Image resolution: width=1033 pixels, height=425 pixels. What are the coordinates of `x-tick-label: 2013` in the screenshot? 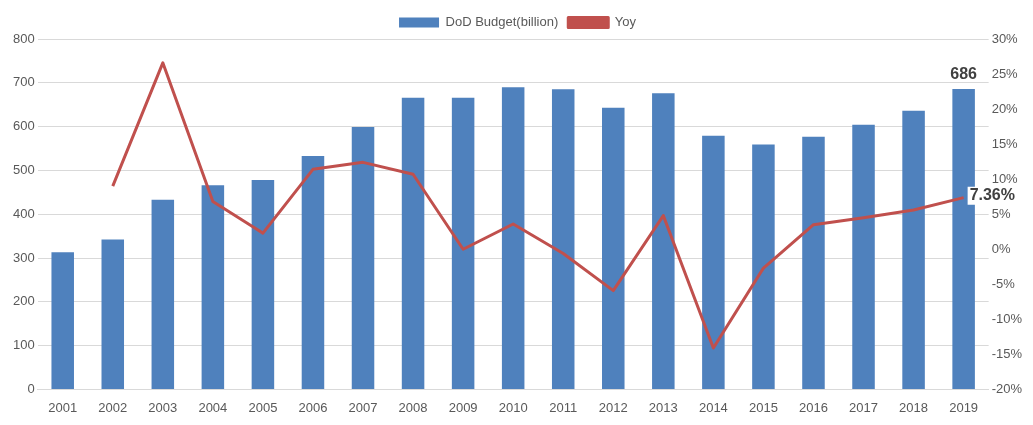 It's located at (663, 407).